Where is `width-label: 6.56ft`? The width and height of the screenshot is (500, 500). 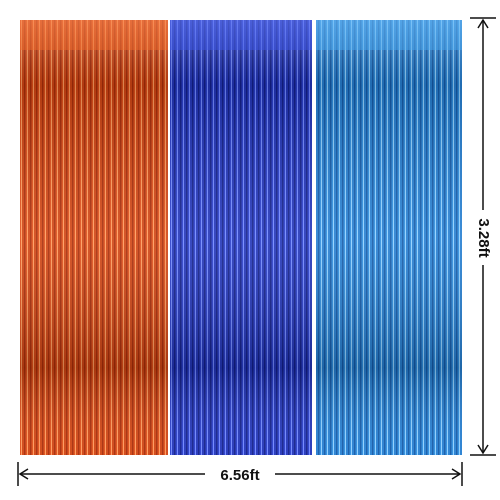
width-label: 6.56ft is located at coordinates (239, 475).